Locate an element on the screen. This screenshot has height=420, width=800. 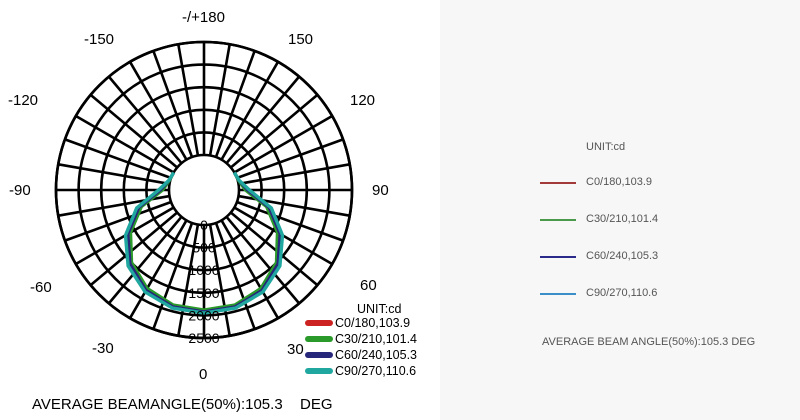
beam-angle-unit: DEG is located at coordinates (316, 404).